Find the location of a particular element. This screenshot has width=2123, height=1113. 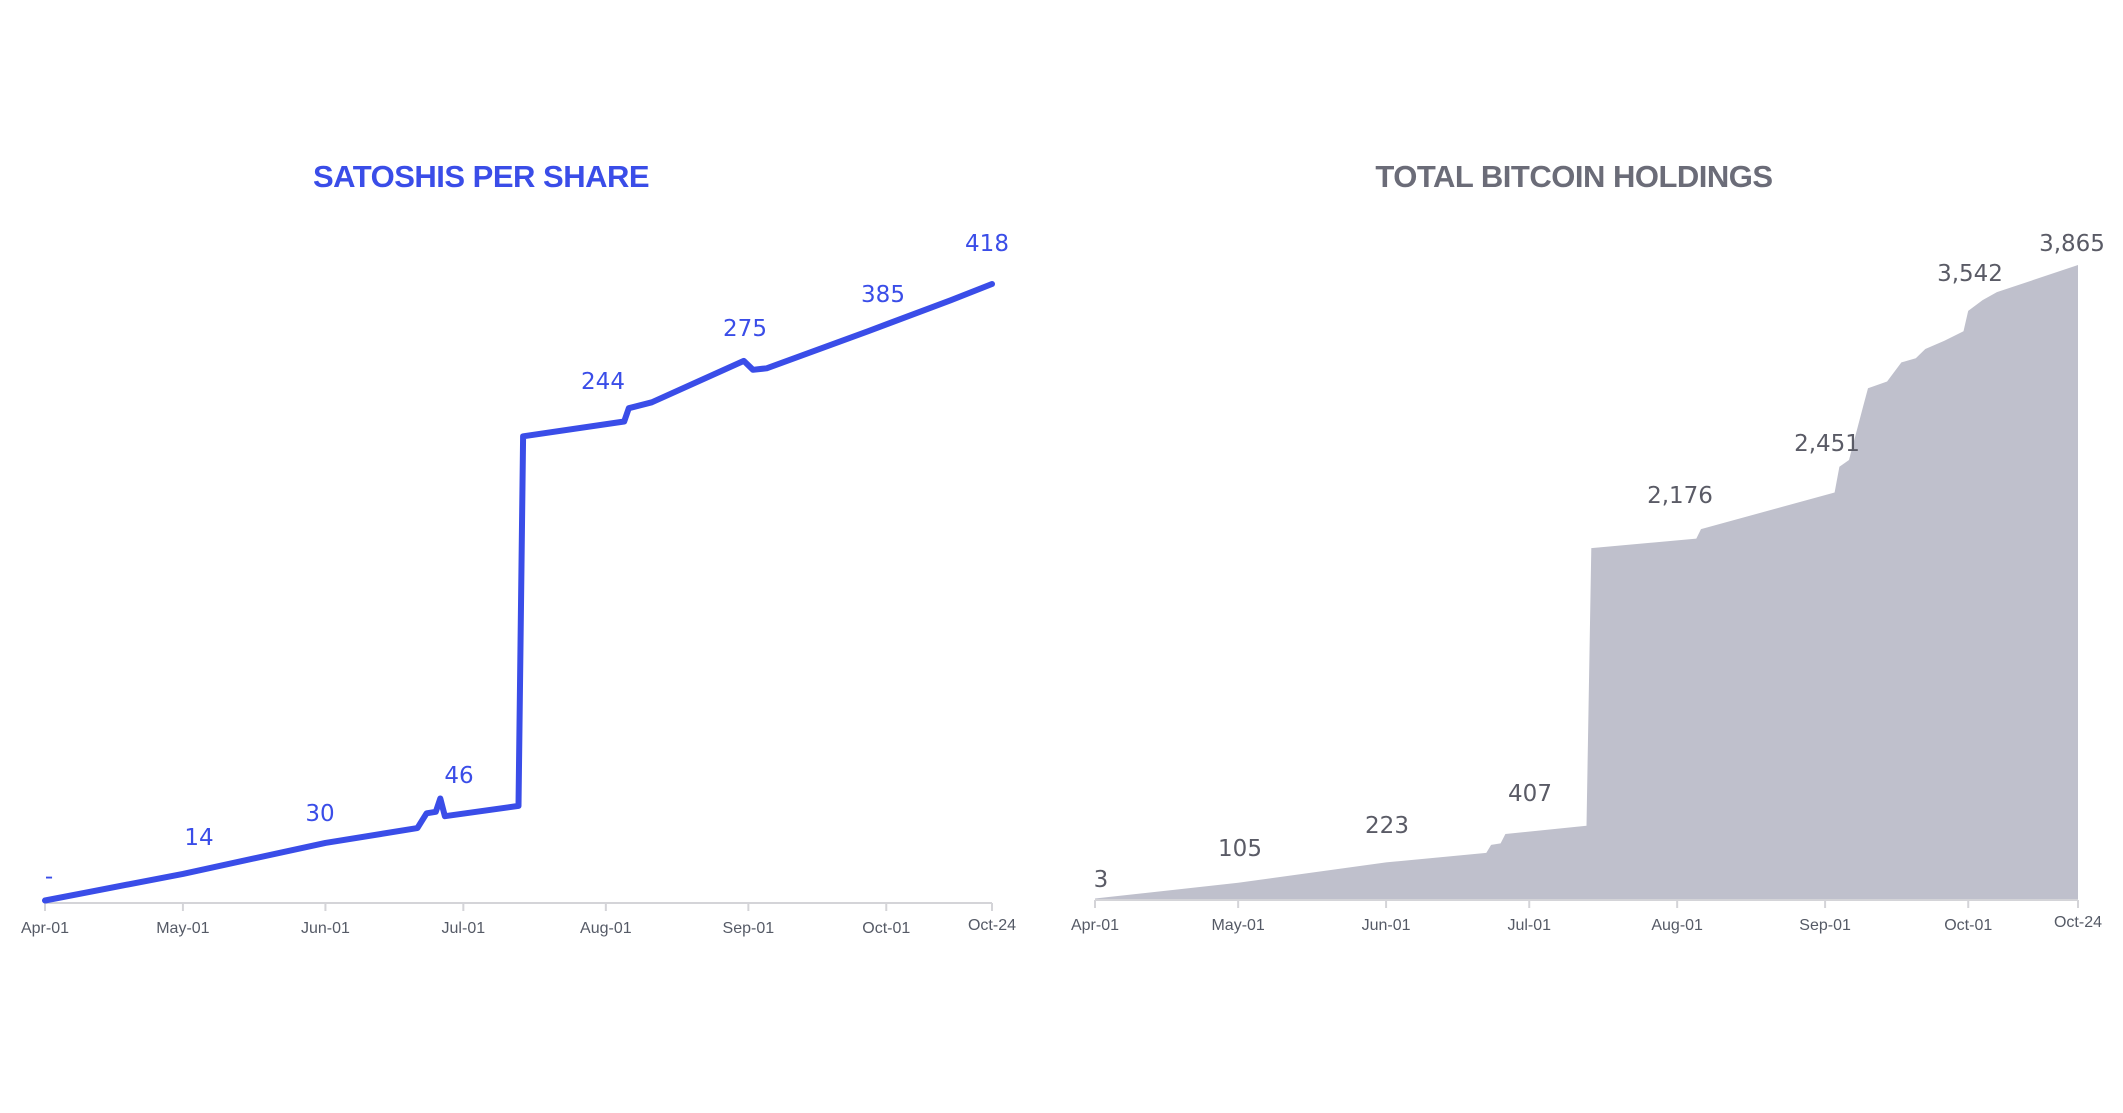

data-label: 223 is located at coordinates (1387, 826).